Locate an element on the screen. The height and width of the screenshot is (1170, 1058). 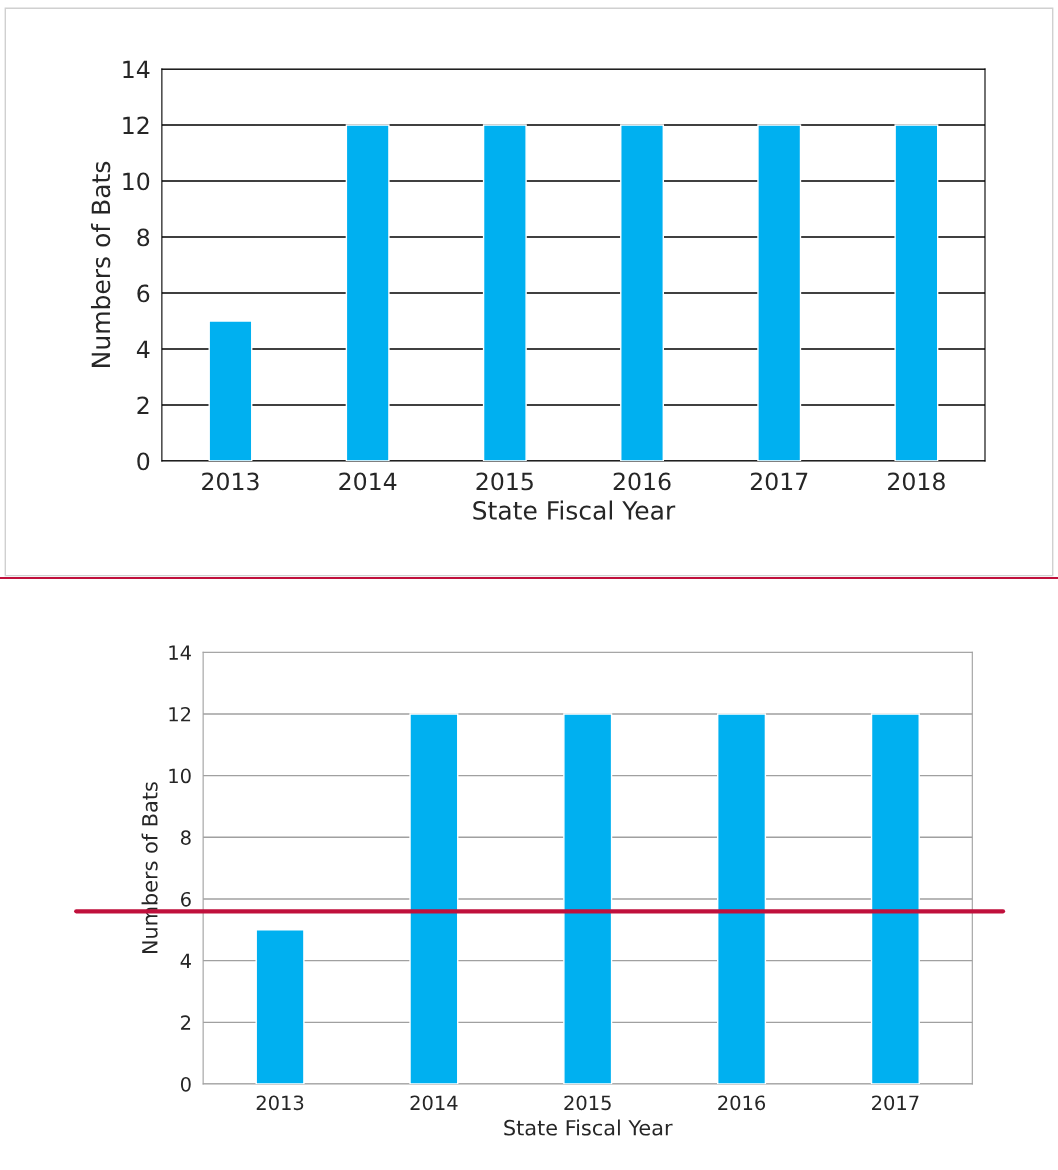
x-tick-label: 2018 is located at coordinates (916, 481).